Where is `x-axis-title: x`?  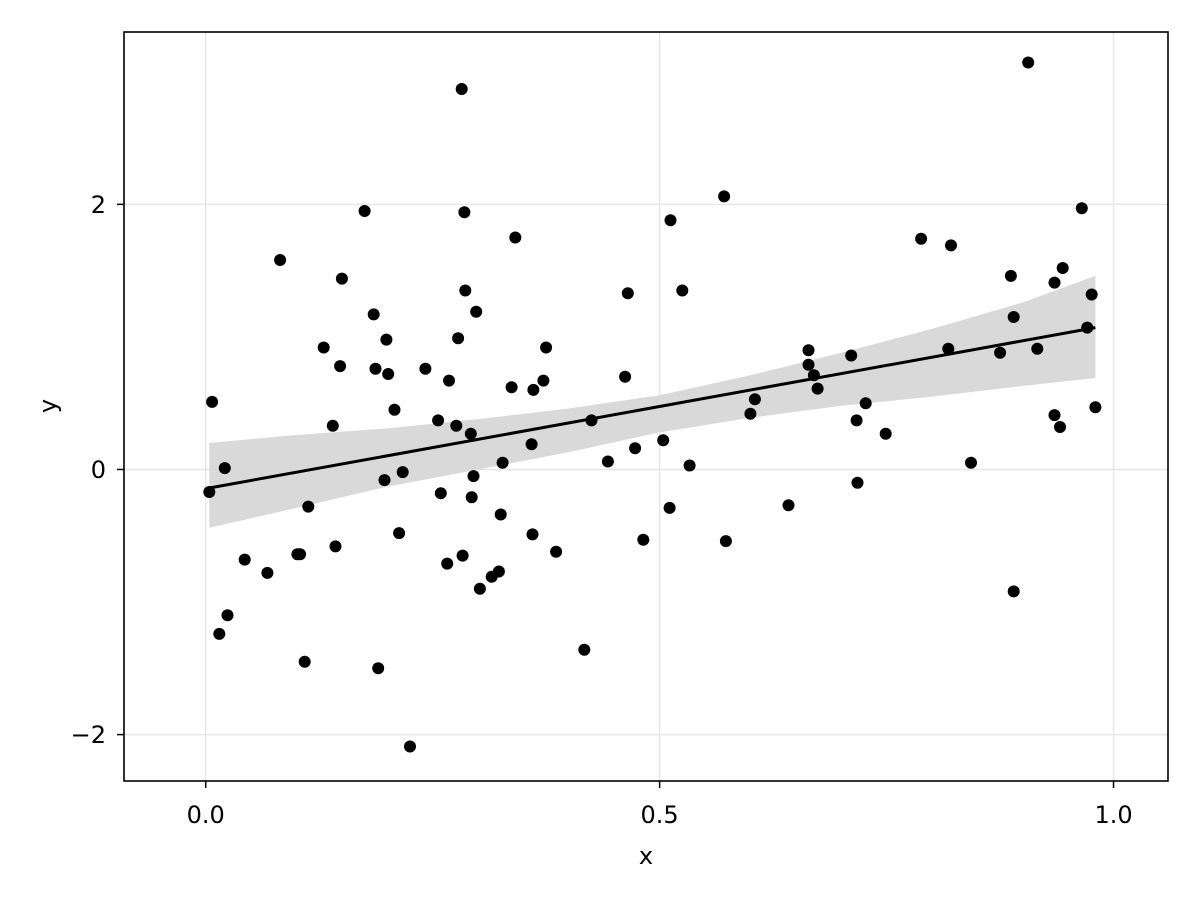
x-axis-title: x is located at coordinates (646, 856).